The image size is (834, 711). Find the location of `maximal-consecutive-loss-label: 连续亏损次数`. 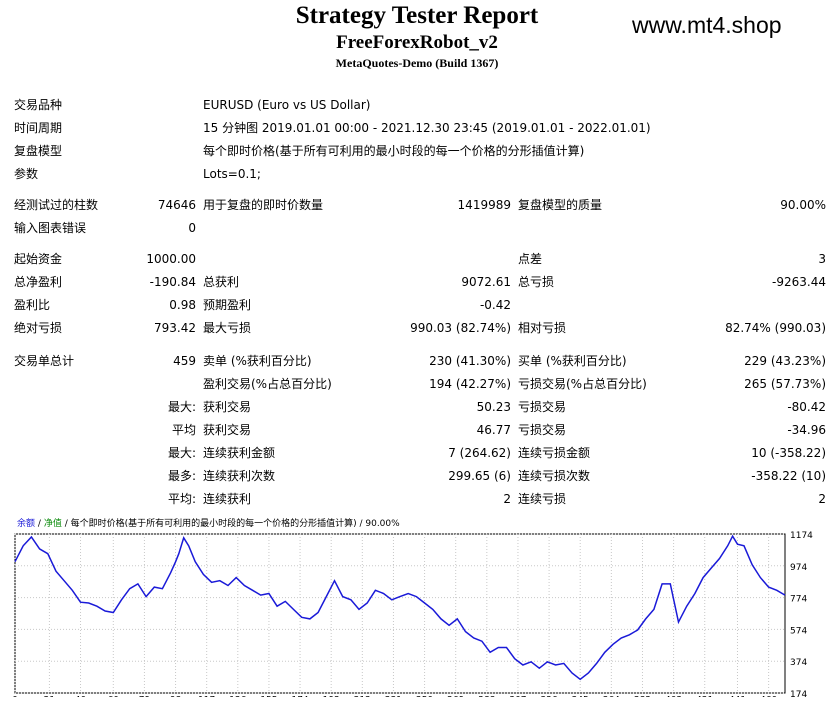

maximal-consecutive-loss-label: 连续亏损次数 is located at coordinates (554, 476).